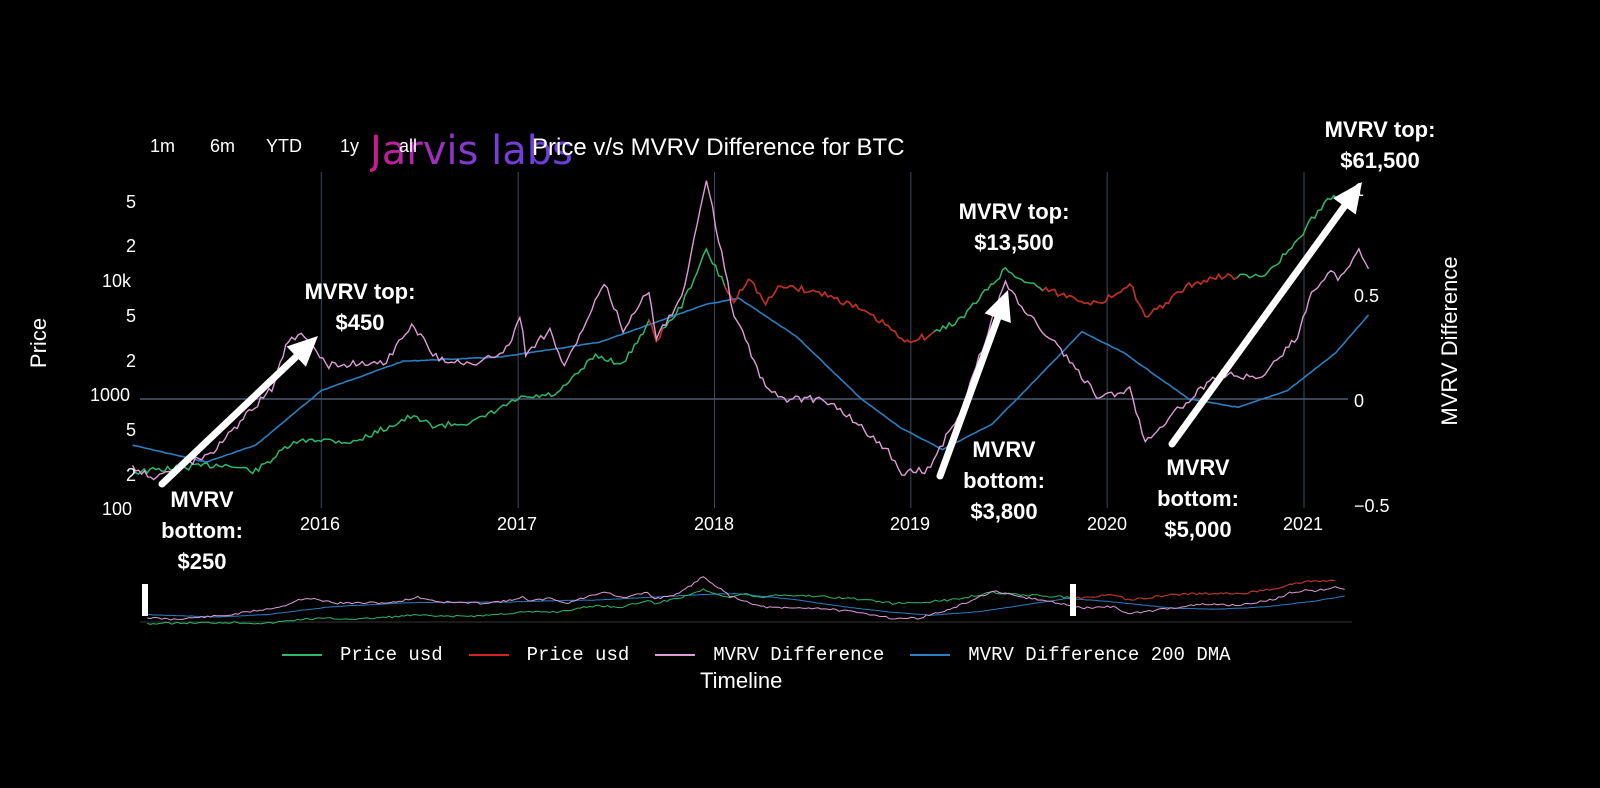 This screenshot has width=1600, height=788. Describe the element at coordinates (1367, 296) in the screenshot. I see `y-right-tick: 0.5` at that location.